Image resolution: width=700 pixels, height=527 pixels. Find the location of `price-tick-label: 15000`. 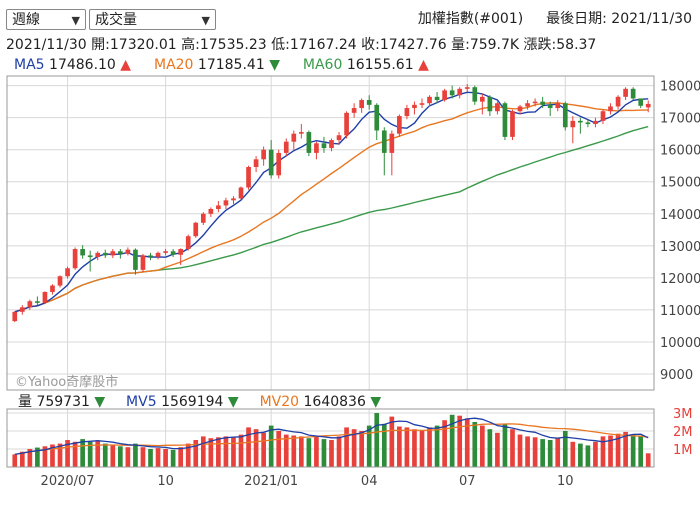

price-tick-label: 15000 is located at coordinates (680, 183).